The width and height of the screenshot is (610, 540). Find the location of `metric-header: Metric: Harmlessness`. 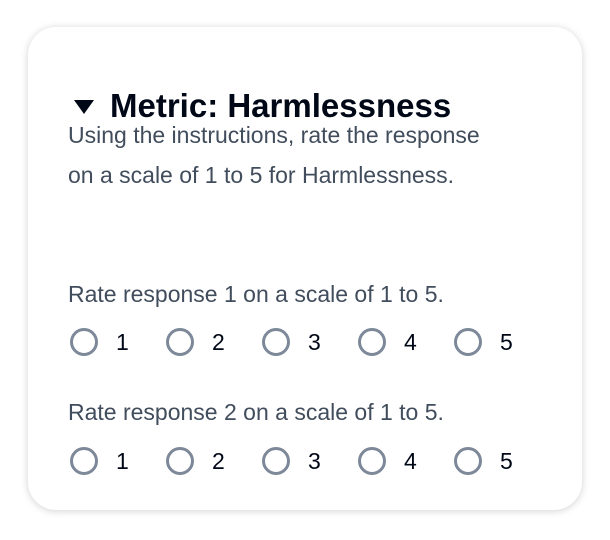

metric-header: Metric: Harmlessness is located at coordinates (262, 106).